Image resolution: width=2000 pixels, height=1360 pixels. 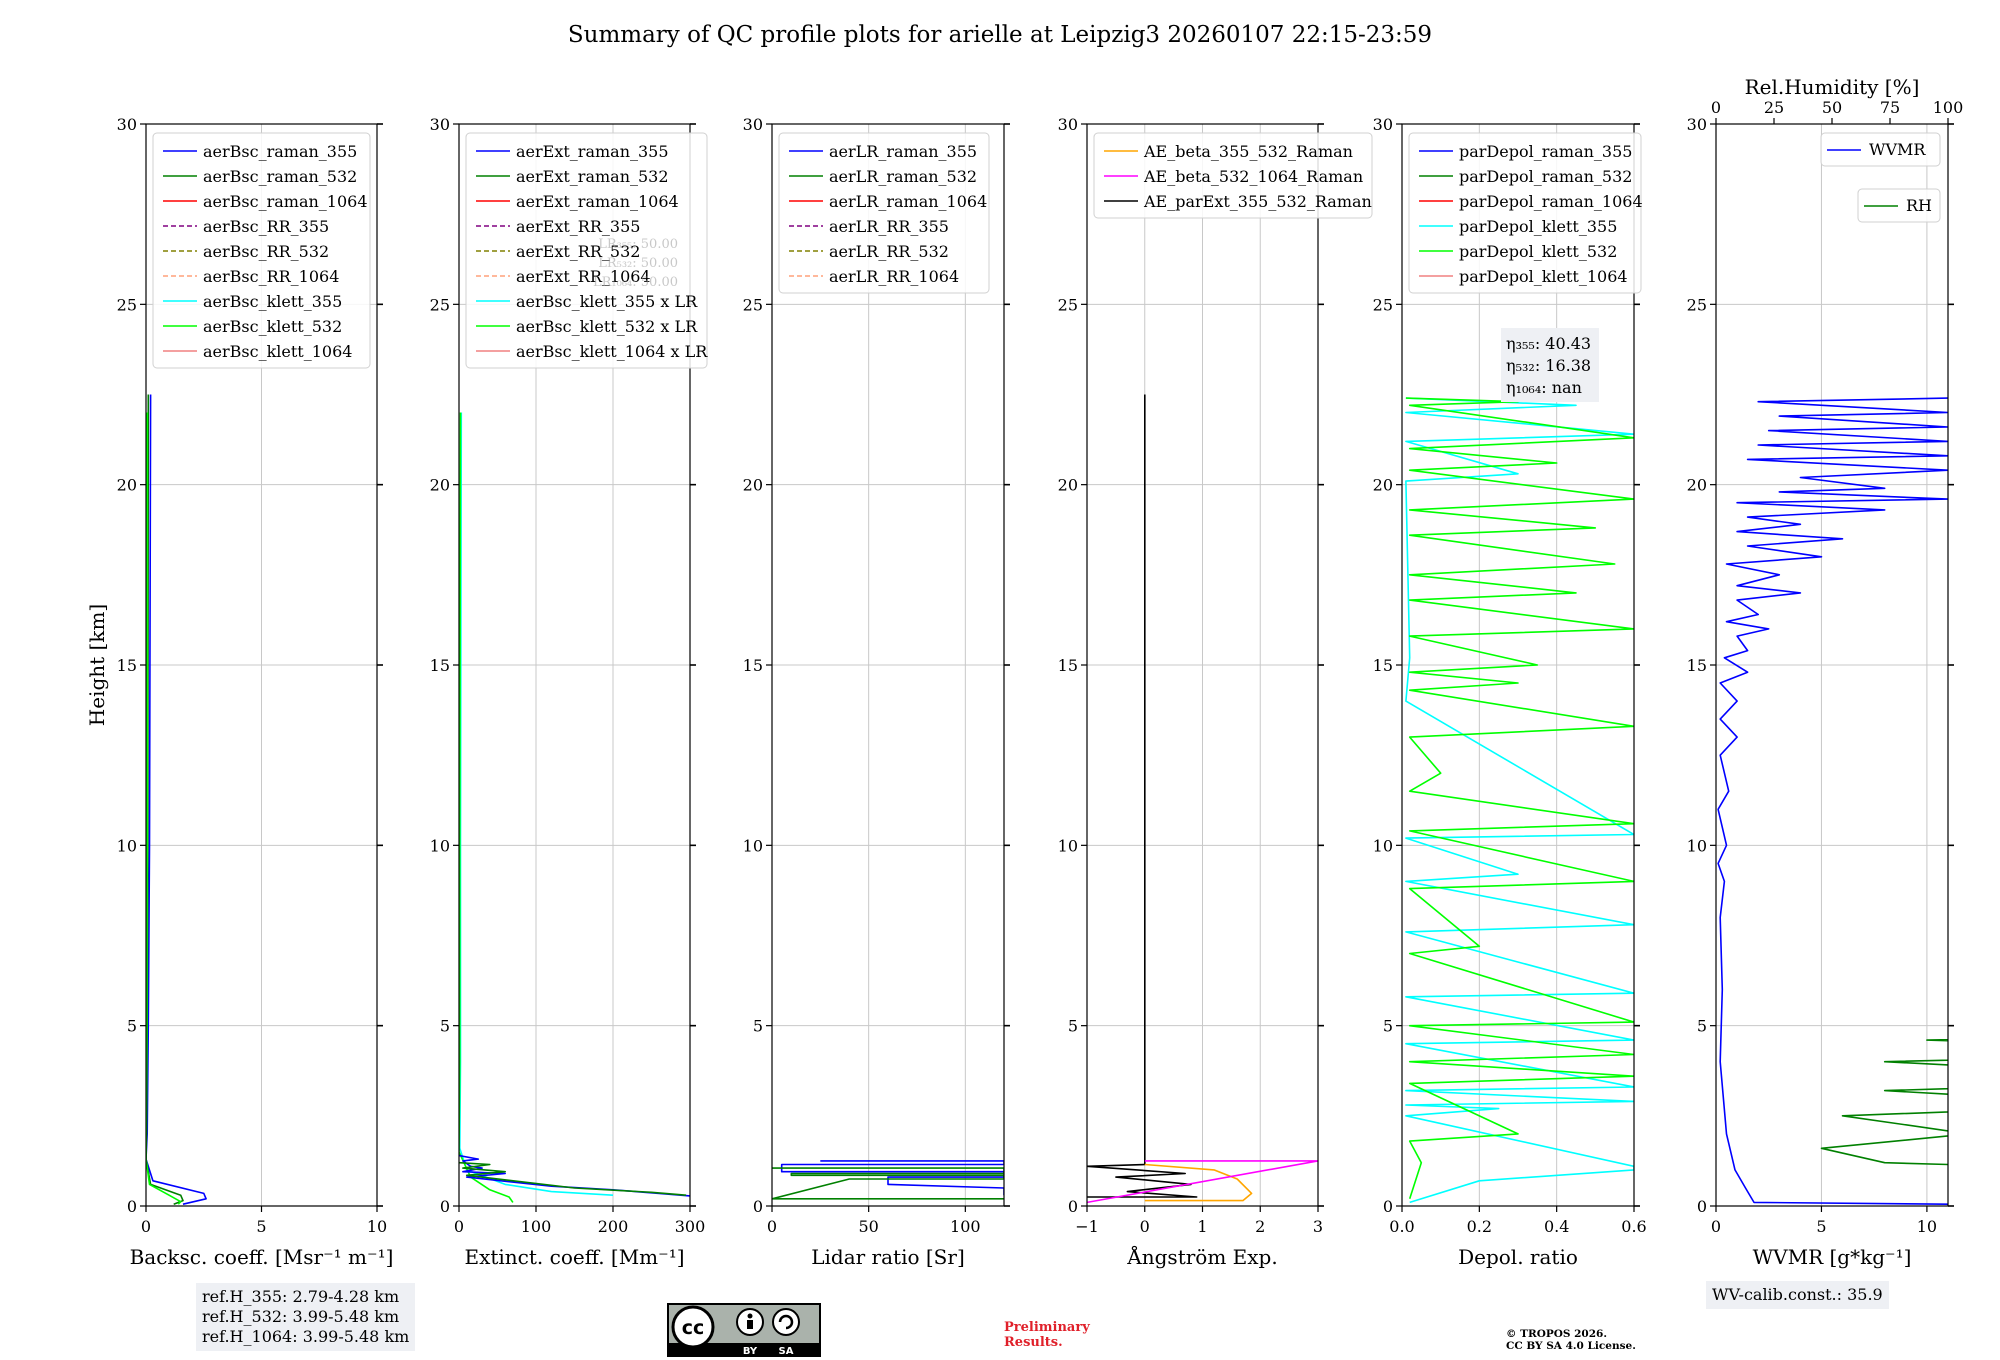 What do you see at coordinates (1401, 1226) in the screenshot?
I see `x-tick-label: 0.0` at bounding box center [1401, 1226].